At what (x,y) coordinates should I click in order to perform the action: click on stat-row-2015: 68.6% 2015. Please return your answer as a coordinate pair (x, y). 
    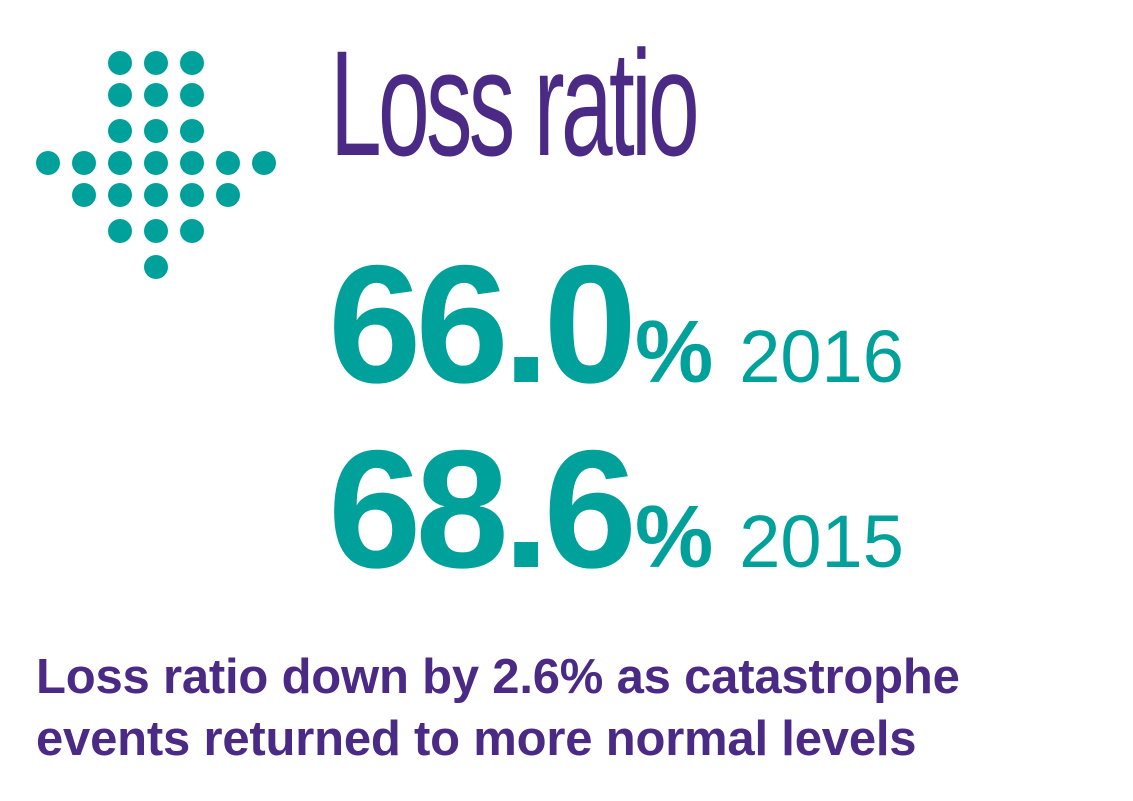
    Looking at the image, I should click on (616, 509).